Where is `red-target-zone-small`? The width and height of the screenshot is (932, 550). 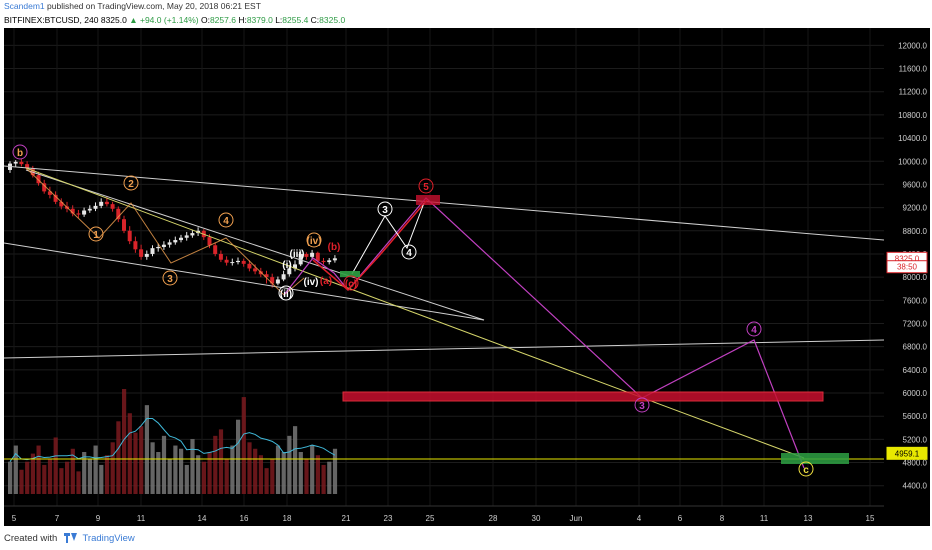 red-target-zone-small is located at coordinates (428, 200).